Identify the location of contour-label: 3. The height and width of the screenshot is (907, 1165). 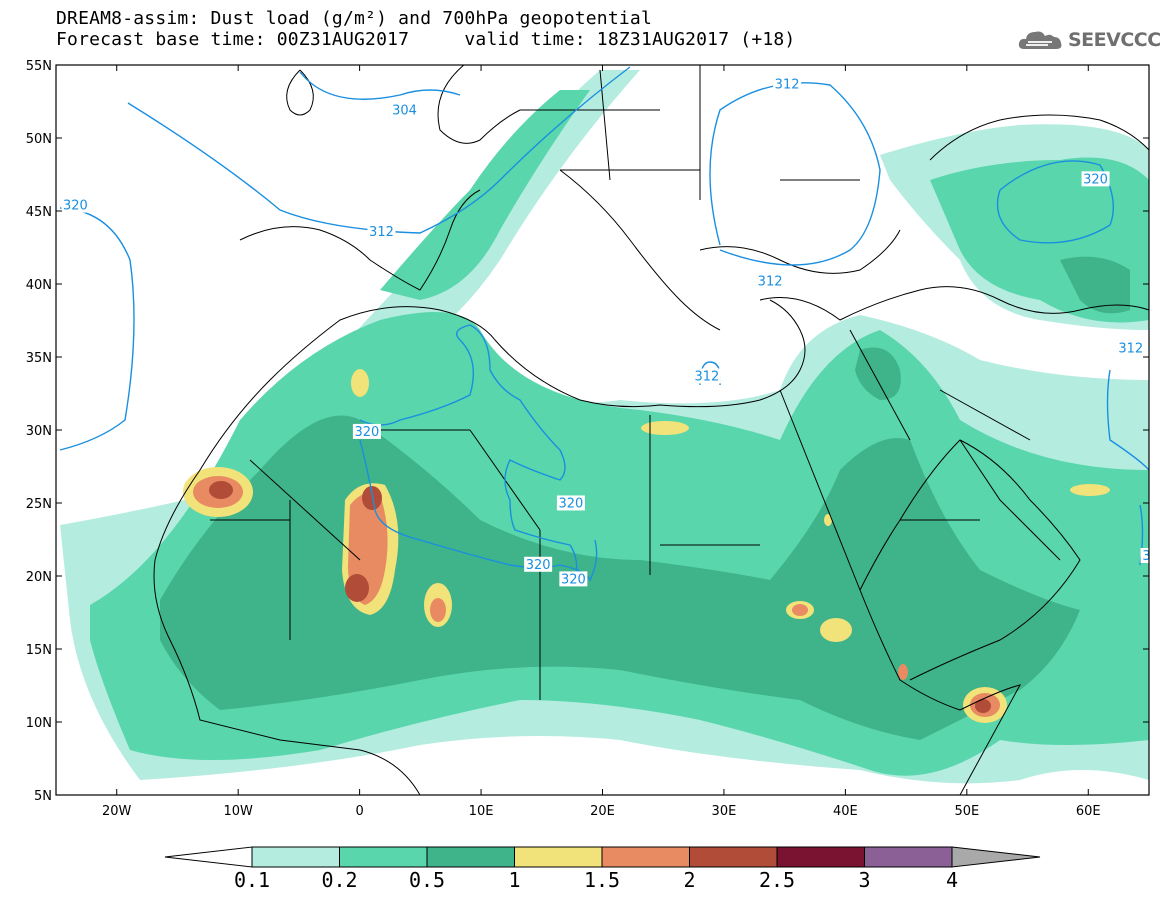
(1146, 556).